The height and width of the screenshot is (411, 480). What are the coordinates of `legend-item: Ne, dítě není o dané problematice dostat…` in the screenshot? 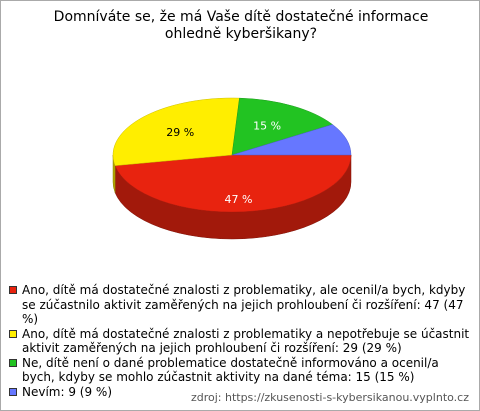 It's located at (241, 370).